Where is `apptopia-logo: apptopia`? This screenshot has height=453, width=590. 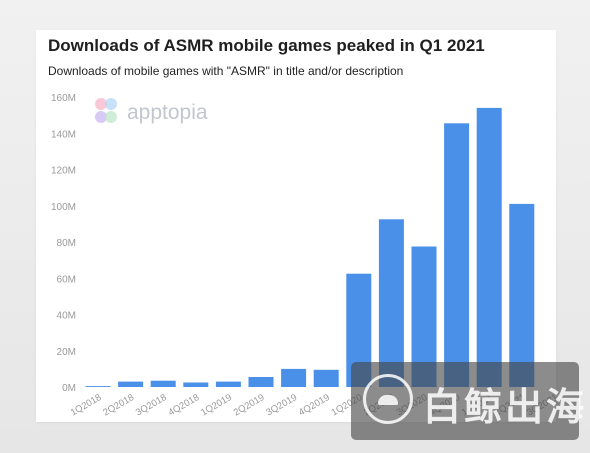
apptopia-logo: apptopia is located at coordinates (151, 111).